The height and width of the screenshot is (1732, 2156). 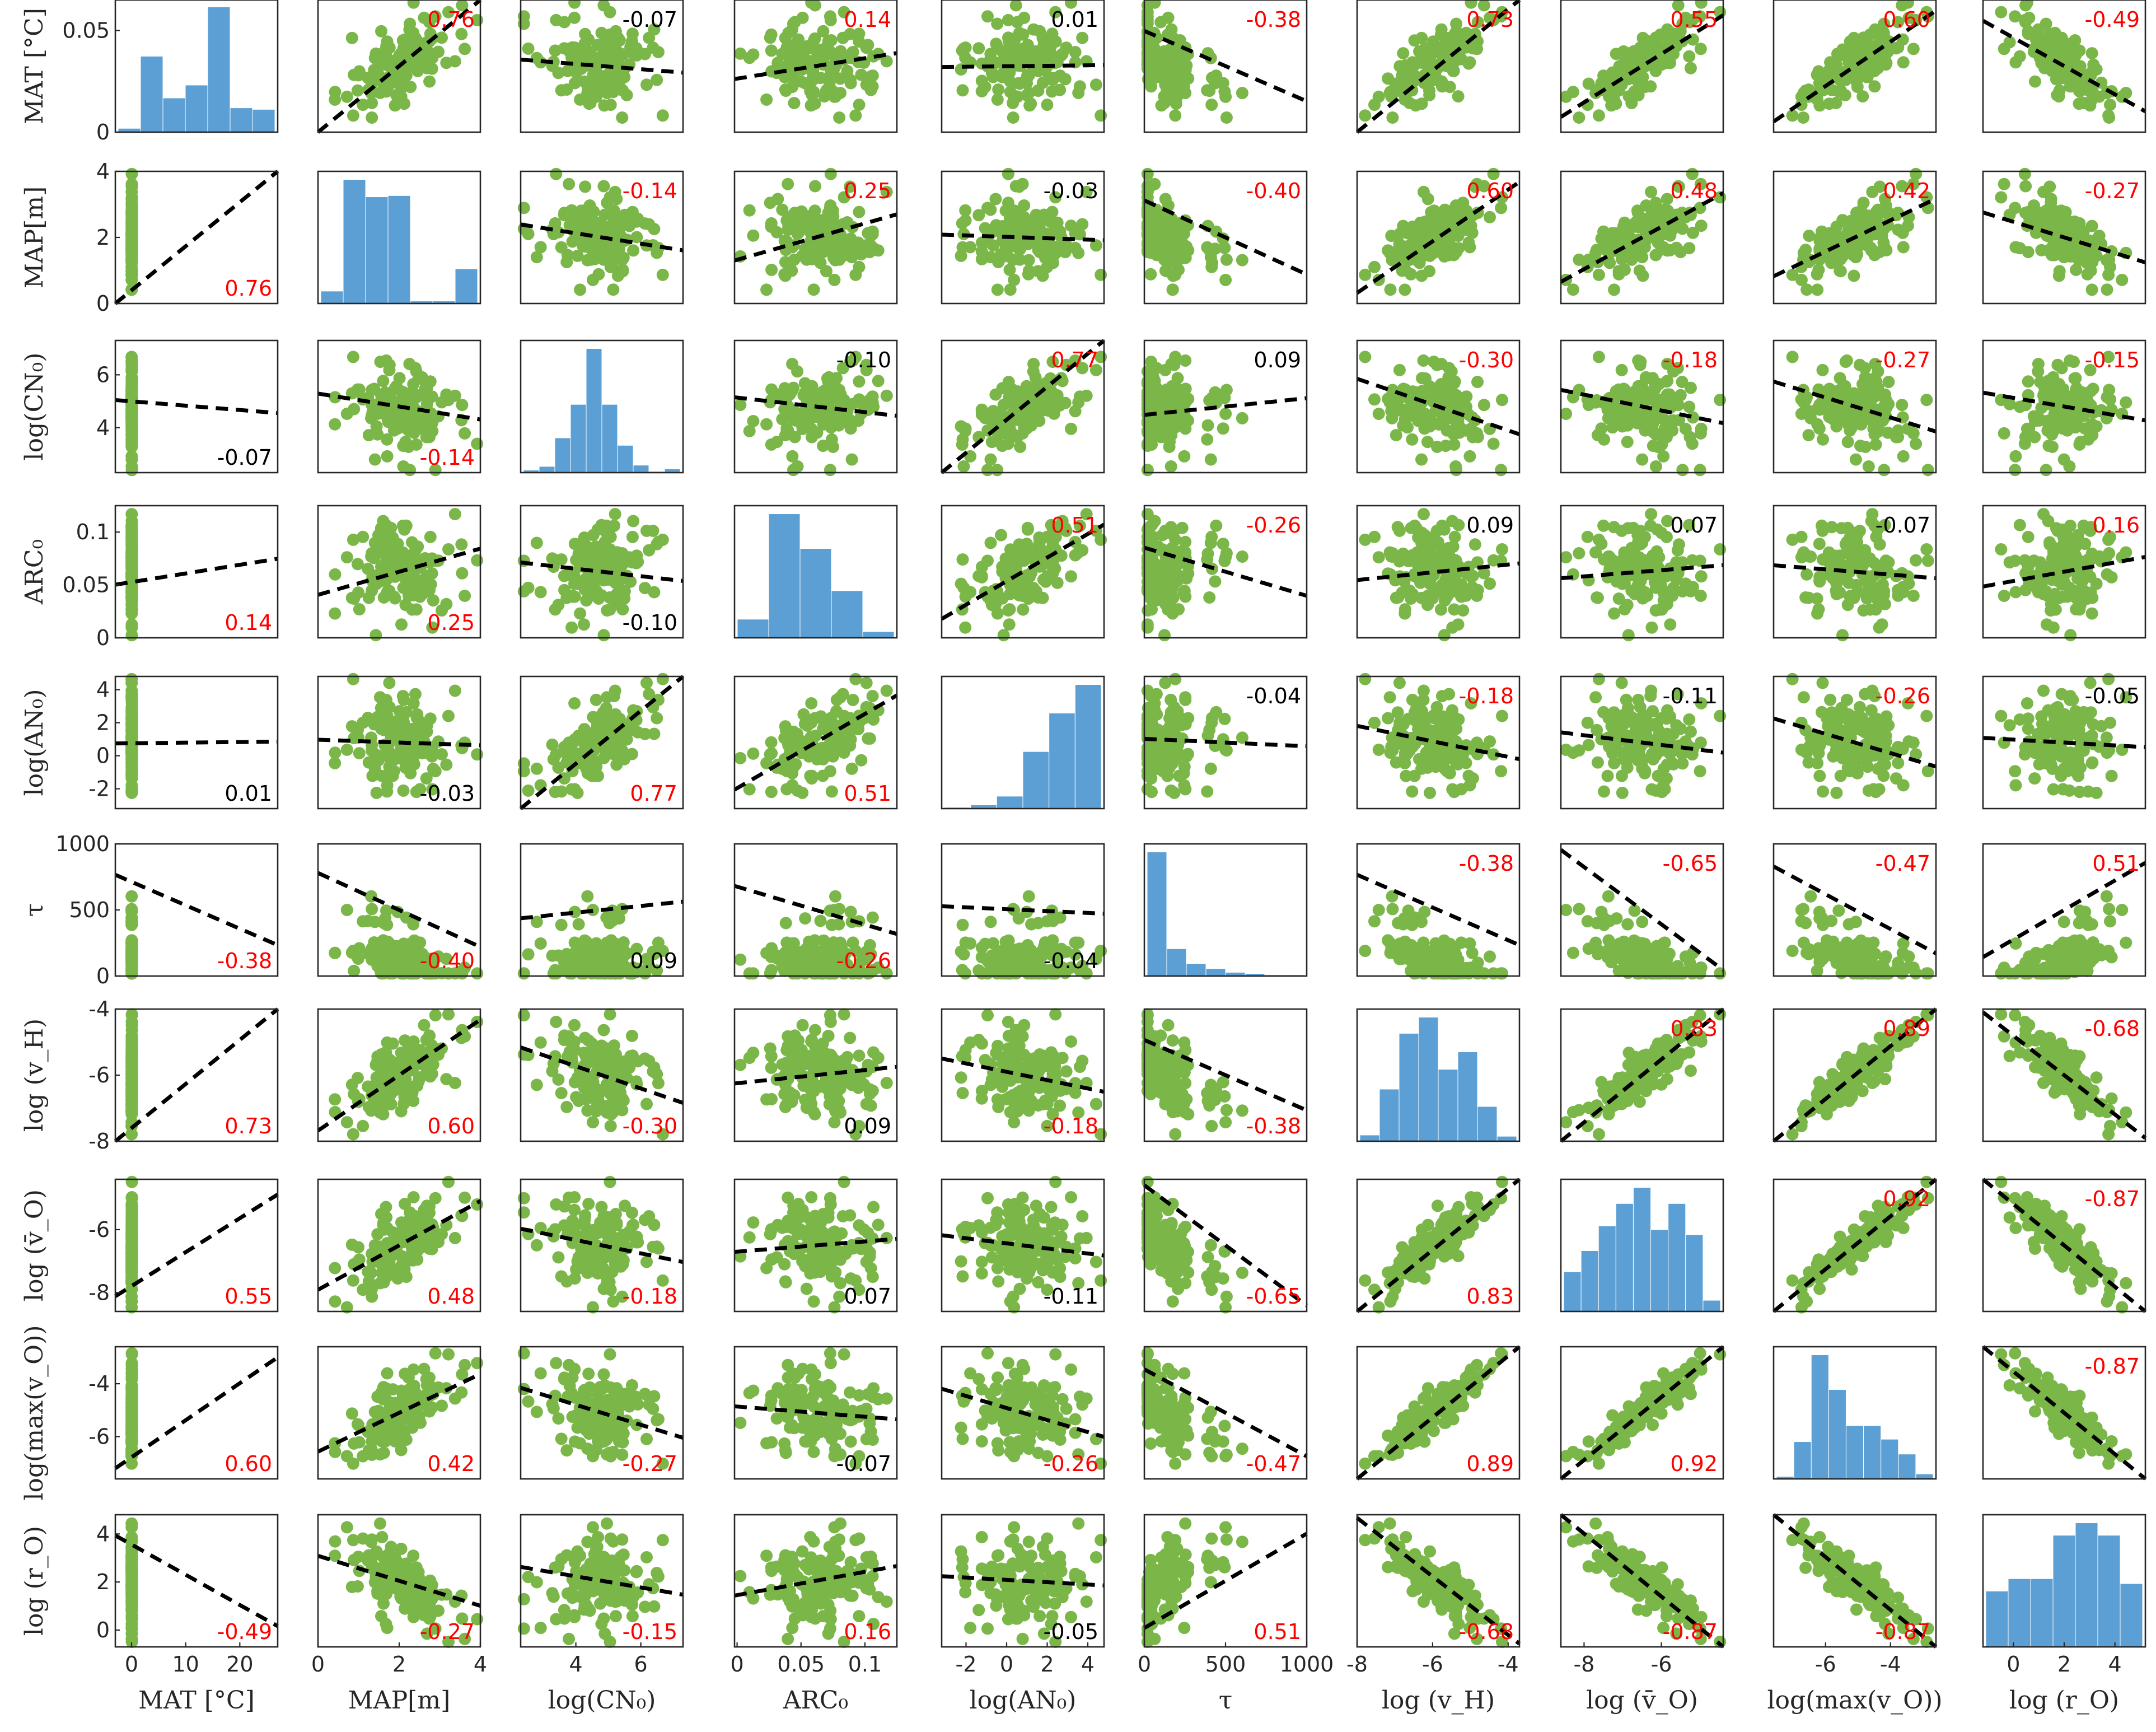 I want to click on correlation-label: 0.48, so click(x=1694, y=191).